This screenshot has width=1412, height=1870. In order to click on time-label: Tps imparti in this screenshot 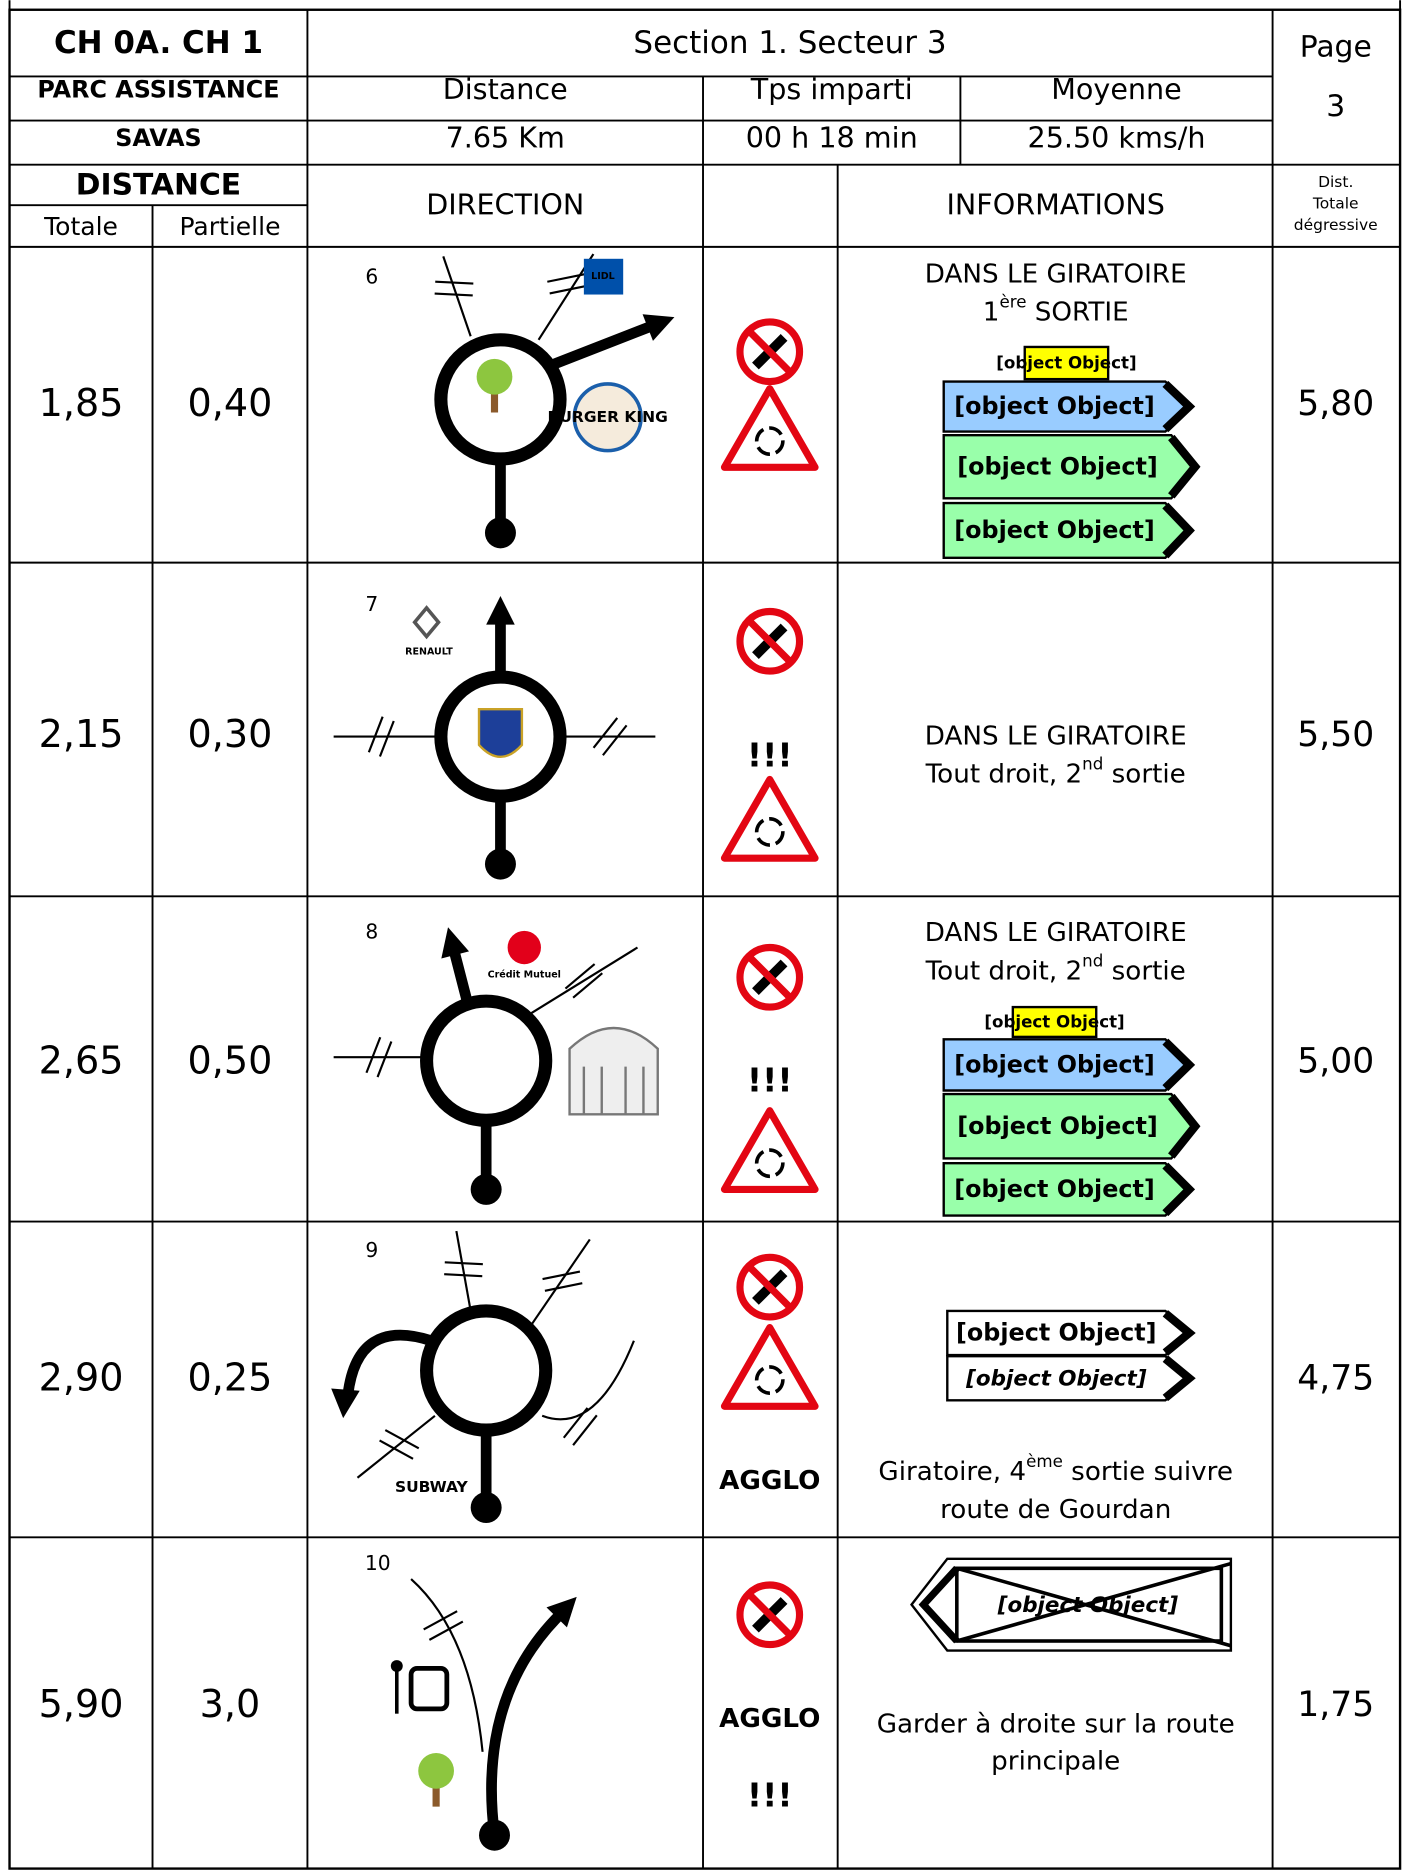, I will do `click(831, 89)`.